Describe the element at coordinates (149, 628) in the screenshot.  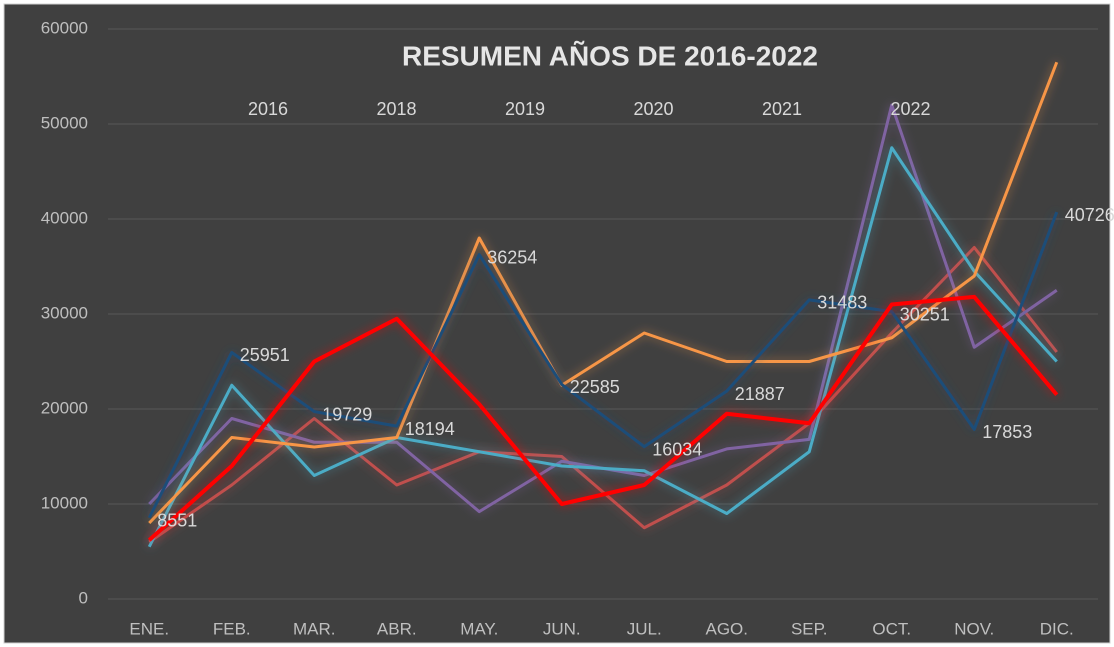
I see `x-tick-label: ENE.` at that location.